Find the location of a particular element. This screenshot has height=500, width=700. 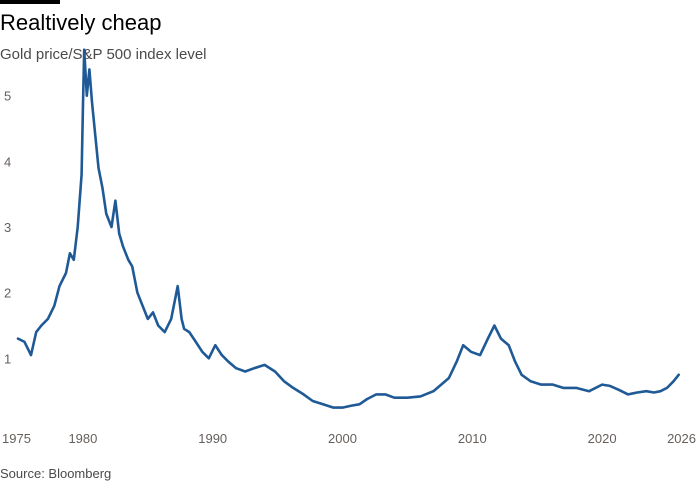

y-tick-label: 3 is located at coordinates (7, 227).